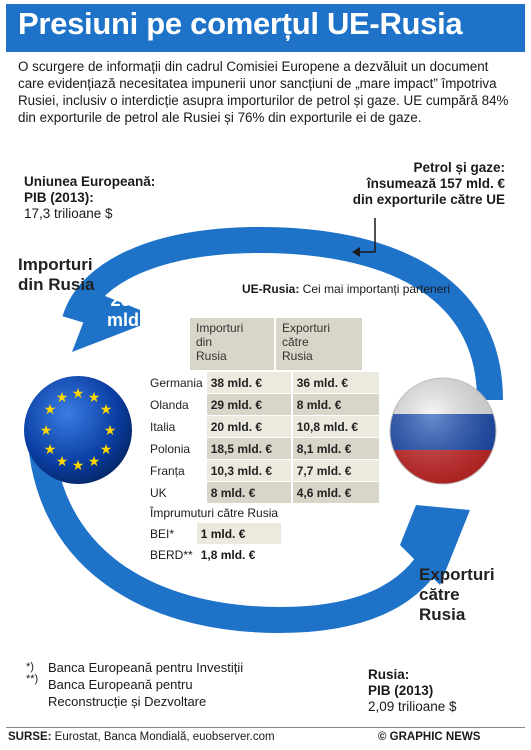 The width and height of the screenshot is (531, 750). What do you see at coordinates (249, 470) in the screenshot?
I see `imports-value: 10,3 mld. €` at bounding box center [249, 470].